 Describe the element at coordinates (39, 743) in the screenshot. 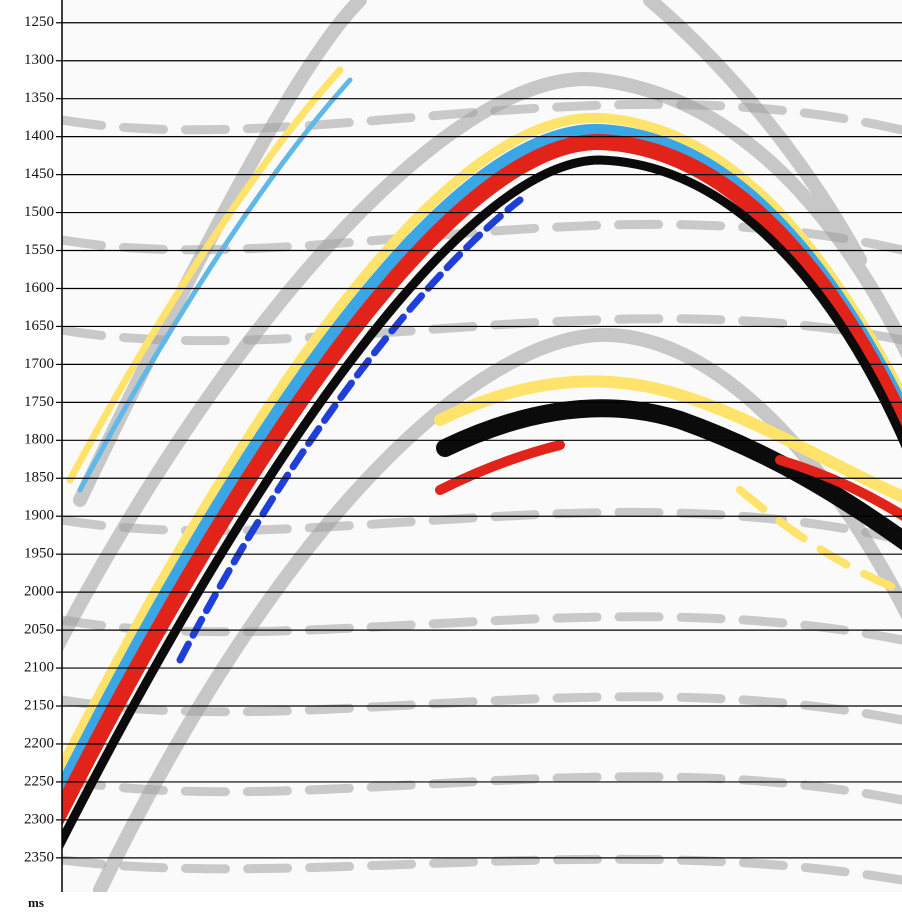

I see `y-tick-label: 2200` at that location.